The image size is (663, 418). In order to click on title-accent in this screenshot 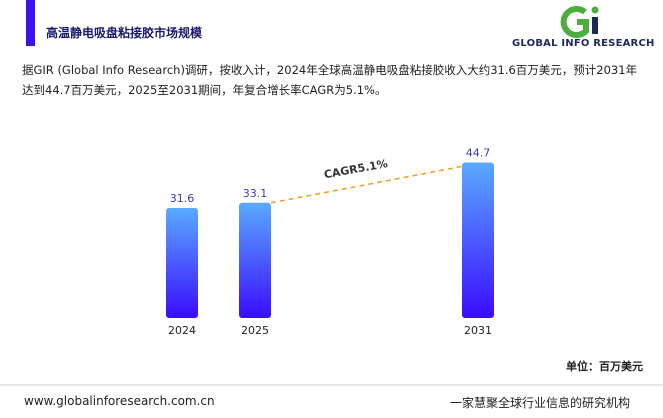, I will do `click(30, 23)`.